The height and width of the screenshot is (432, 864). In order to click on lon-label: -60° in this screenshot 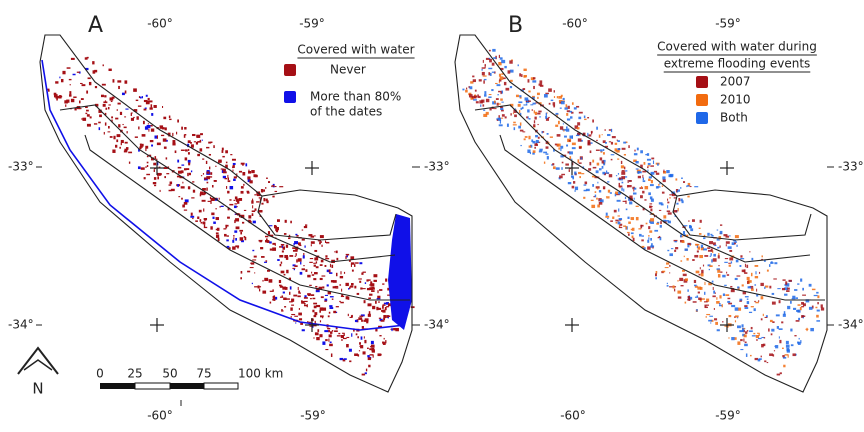, I will do `click(160, 24)`.